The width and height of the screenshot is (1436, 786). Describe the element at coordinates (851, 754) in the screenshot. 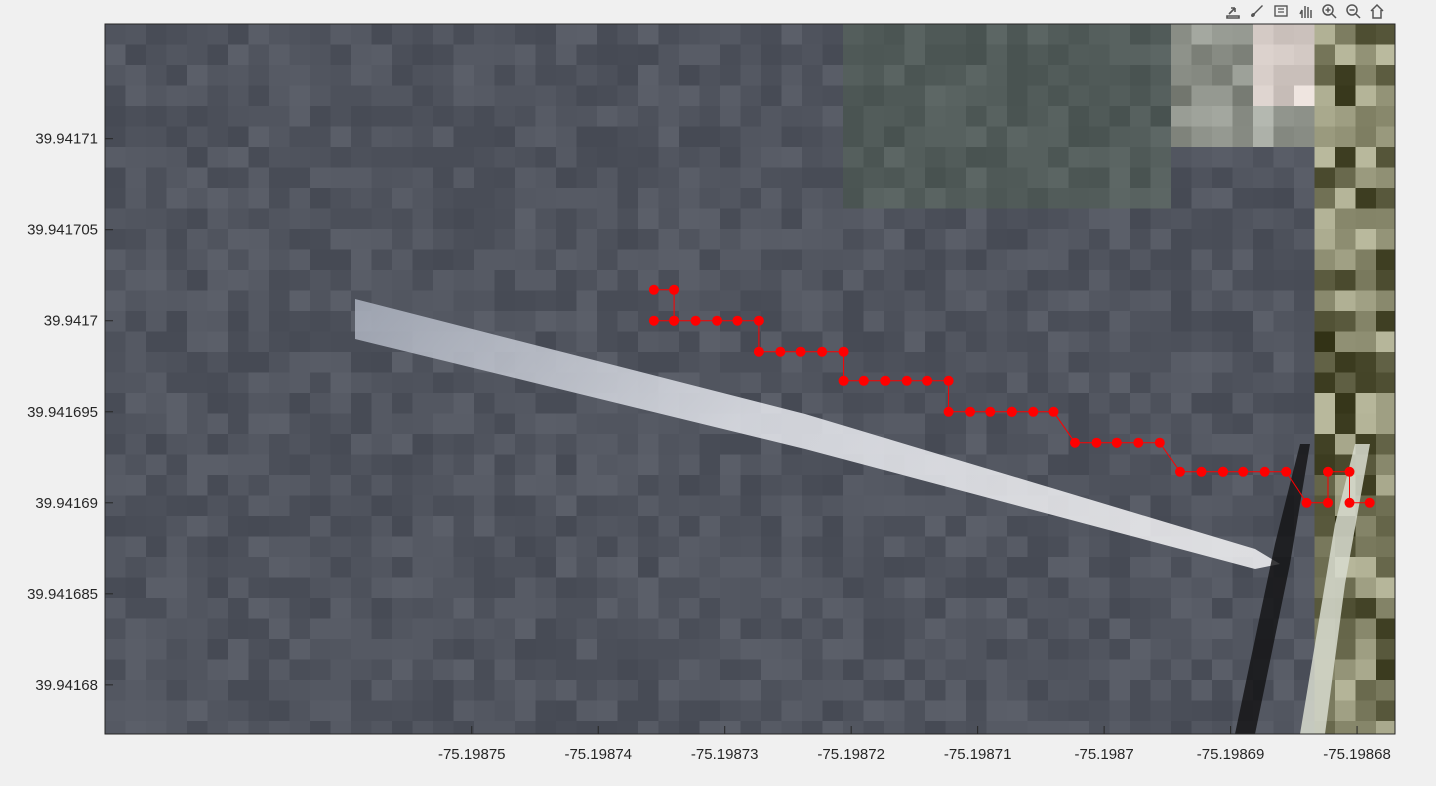

I see `x-tick-label: -75.19872` at that location.